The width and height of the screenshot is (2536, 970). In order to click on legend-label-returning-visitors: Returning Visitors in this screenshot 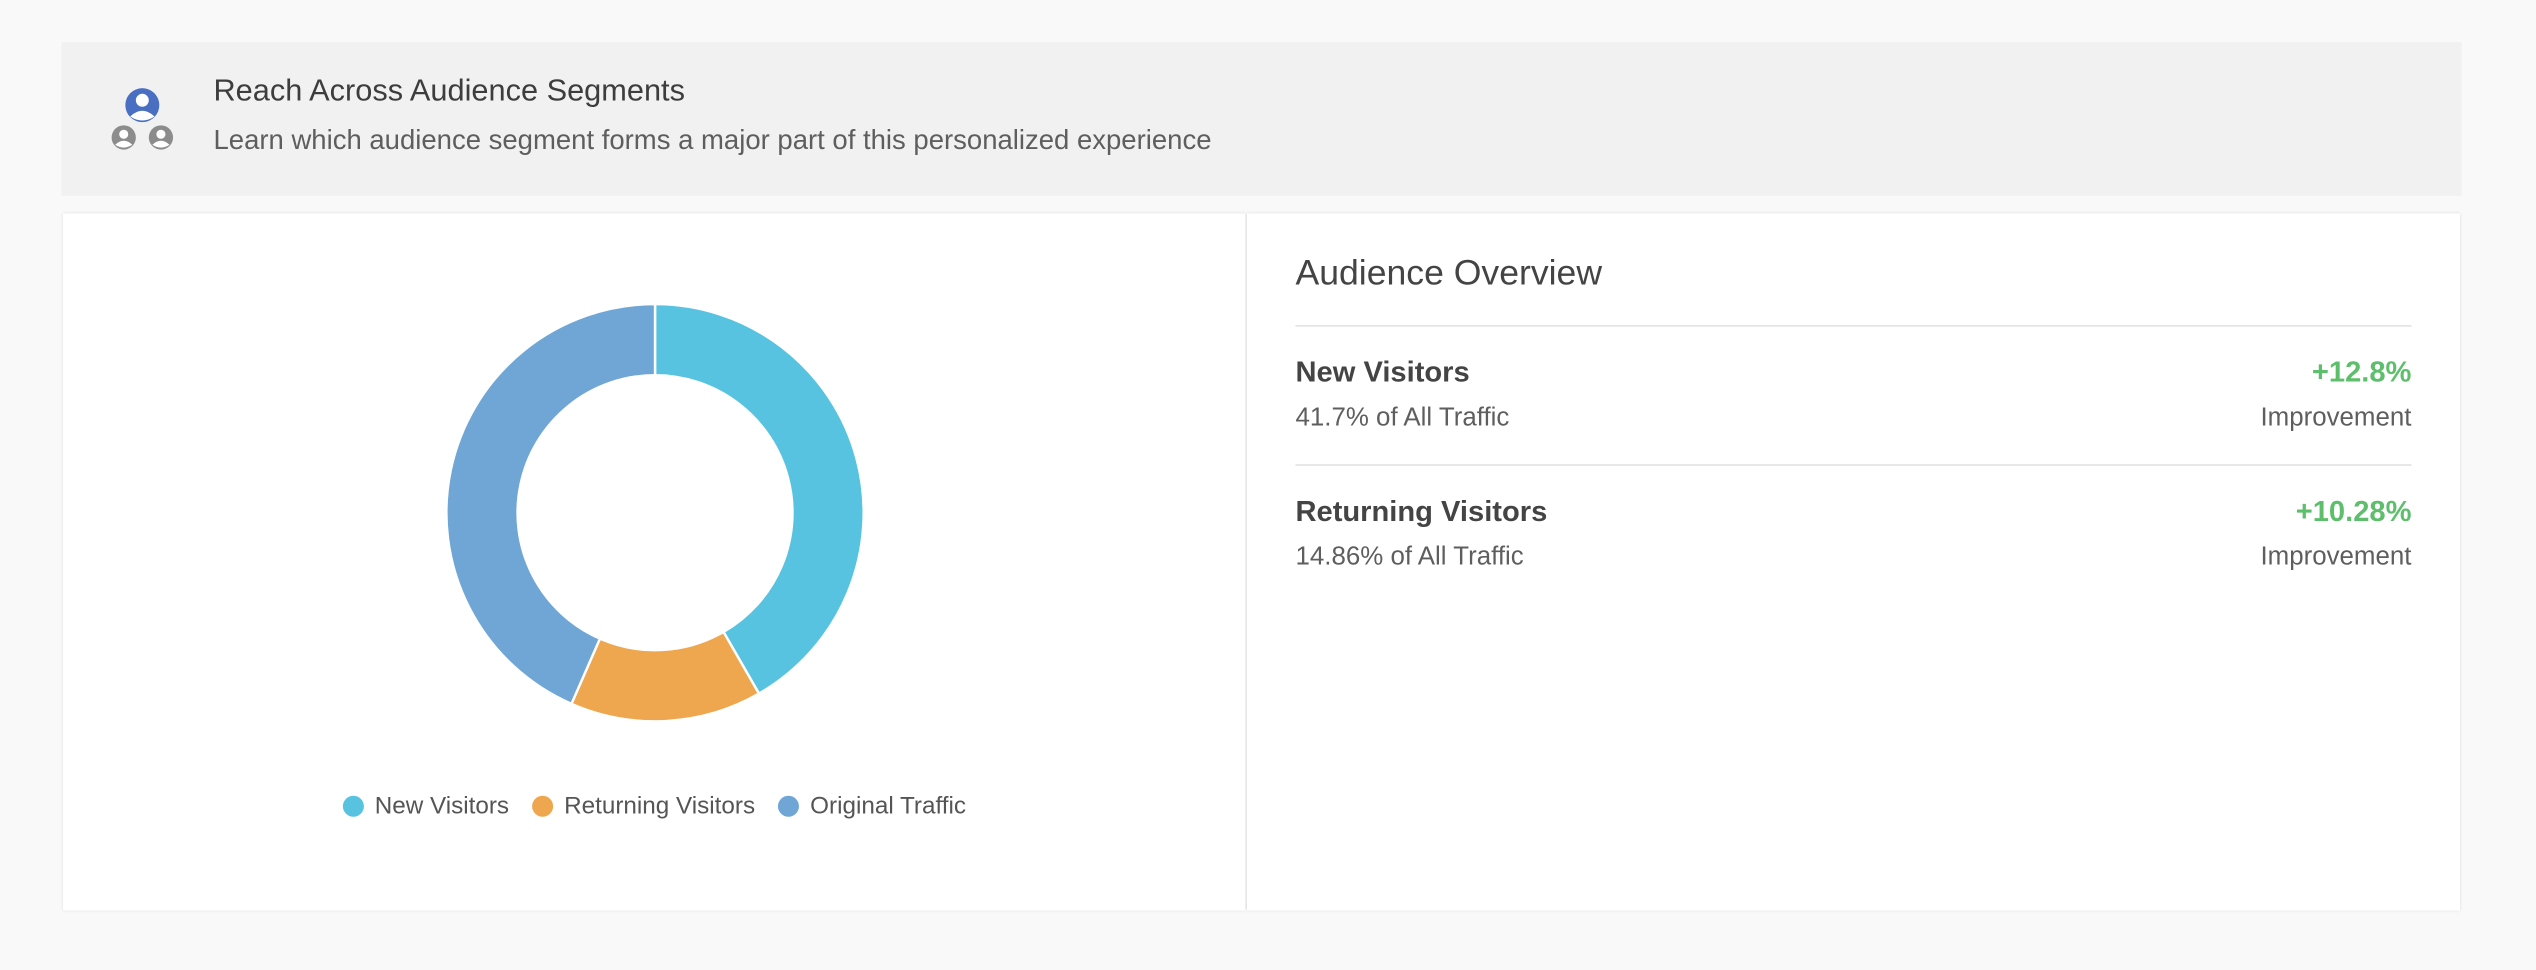, I will do `click(660, 806)`.